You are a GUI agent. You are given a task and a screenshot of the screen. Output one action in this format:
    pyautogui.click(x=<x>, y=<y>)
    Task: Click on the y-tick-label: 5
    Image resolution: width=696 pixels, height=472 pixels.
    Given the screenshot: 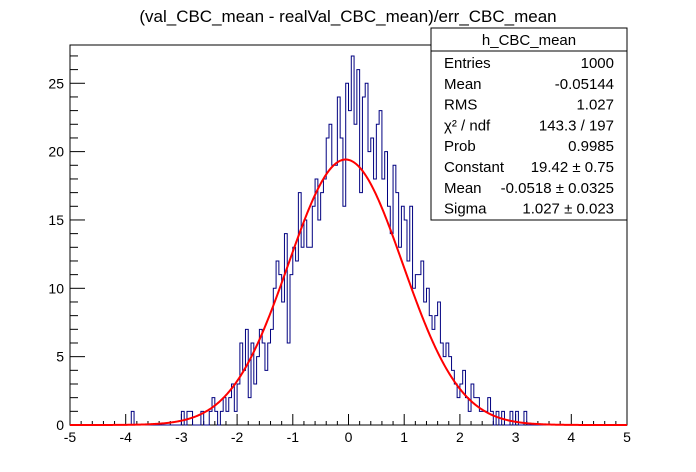 What is the action you would take?
    pyautogui.click(x=60, y=357)
    